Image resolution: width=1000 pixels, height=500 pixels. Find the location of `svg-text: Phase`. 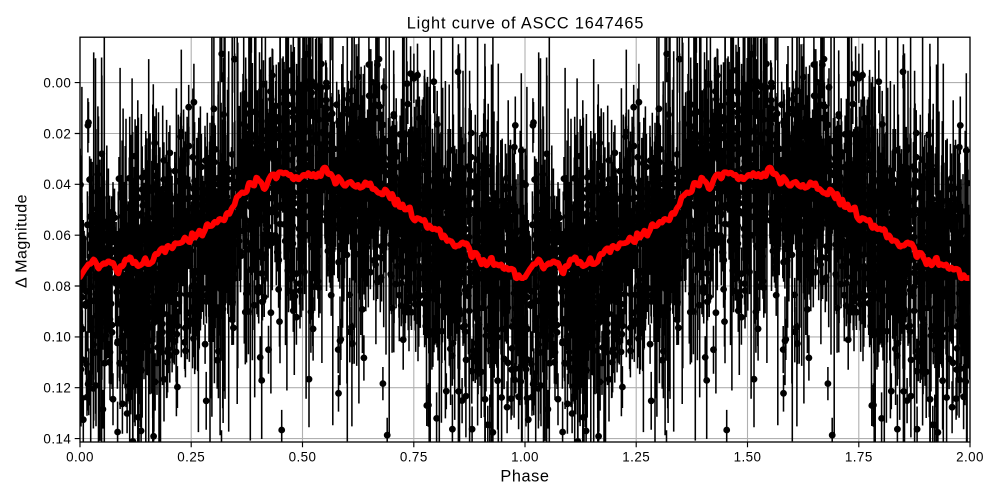

svg-text: Phase is located at coordinates (524, 477).